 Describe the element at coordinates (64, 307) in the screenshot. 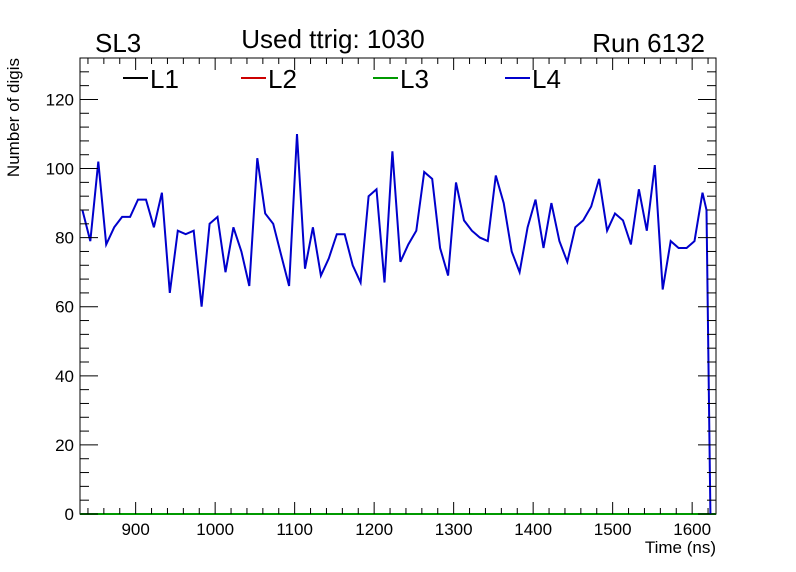

I see `y-tick-label: 60` at that location.